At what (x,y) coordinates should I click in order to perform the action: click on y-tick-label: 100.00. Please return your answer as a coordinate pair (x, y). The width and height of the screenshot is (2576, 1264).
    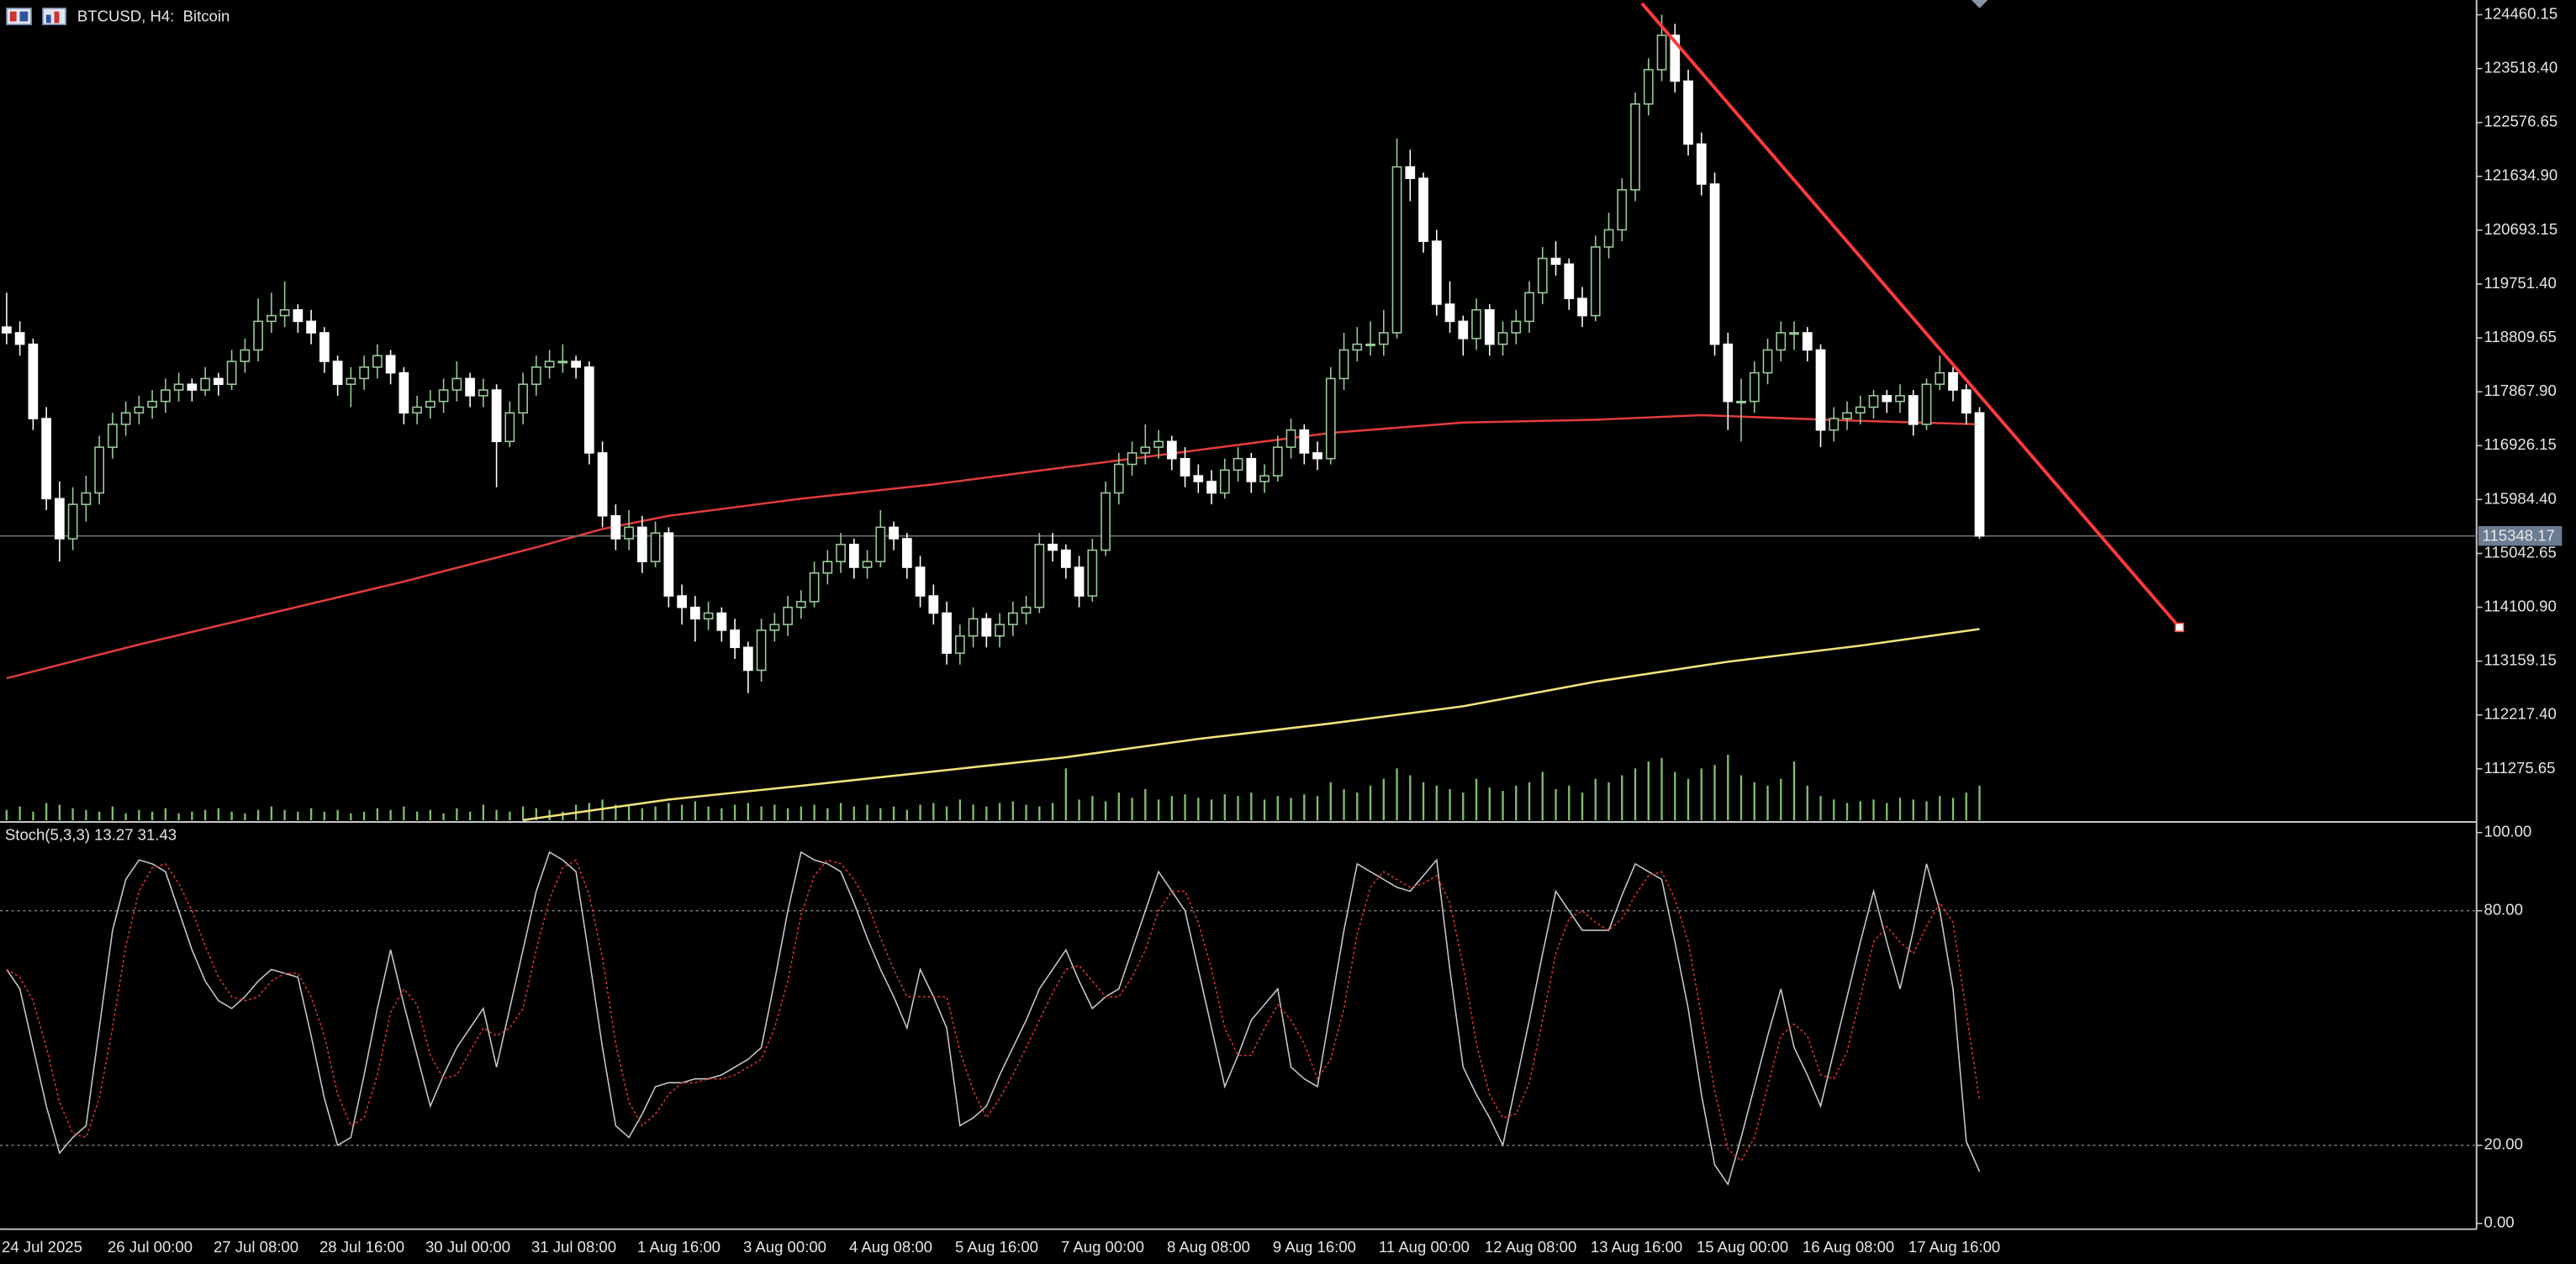
    Looking at the image, I should click on (2508, 831).